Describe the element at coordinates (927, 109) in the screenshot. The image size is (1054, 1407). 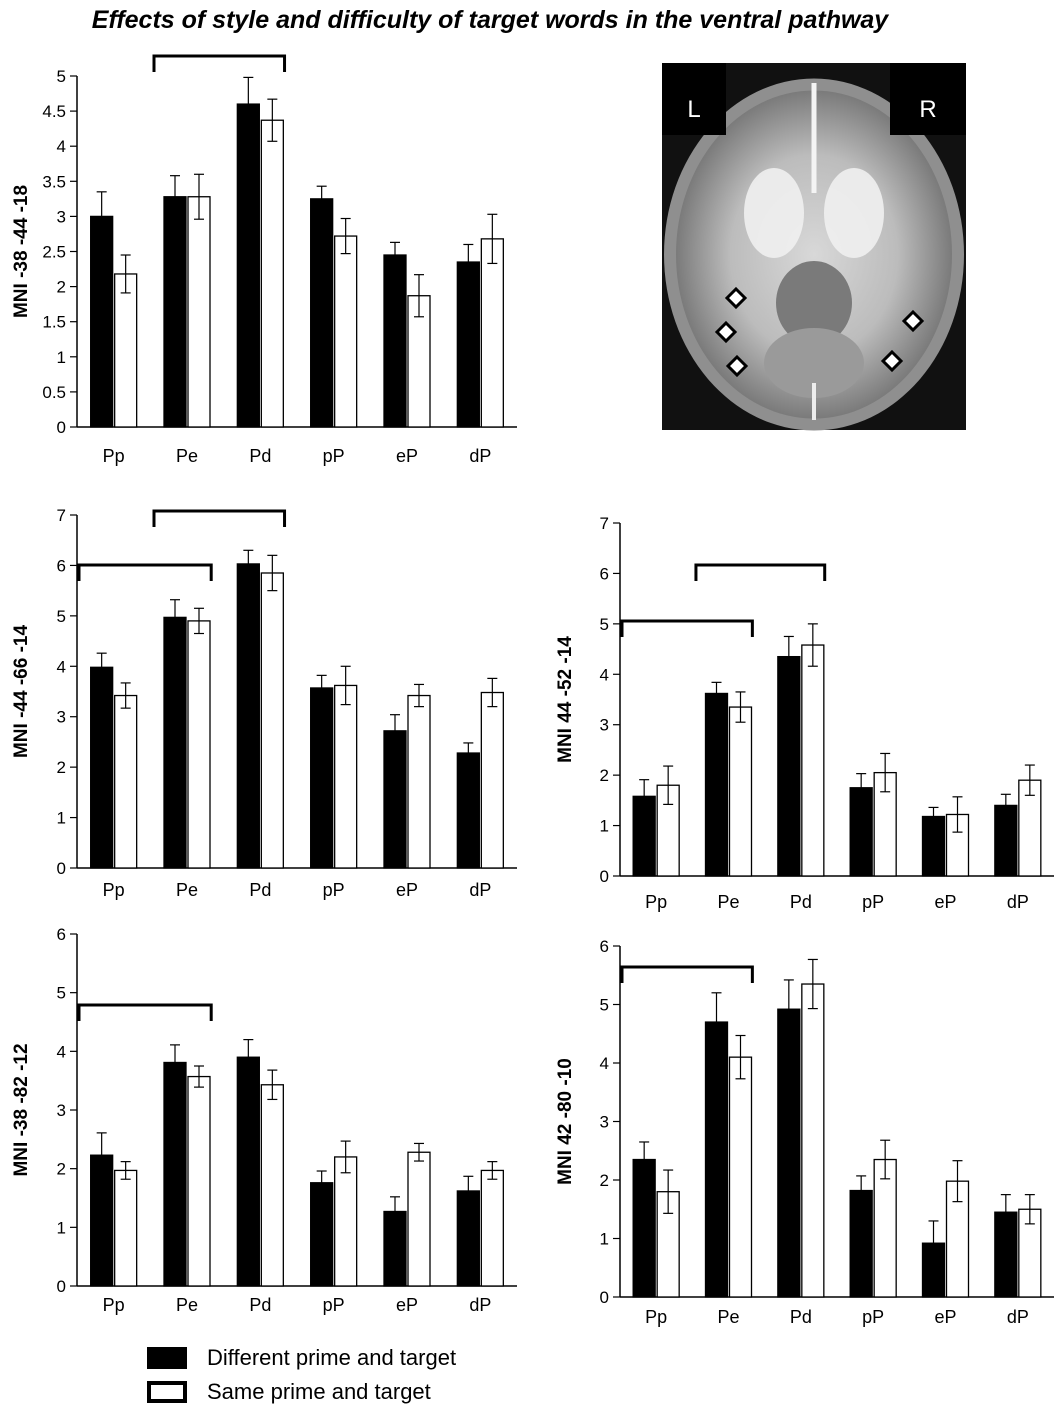
I see `right-hemisphere-label: R` at that location.